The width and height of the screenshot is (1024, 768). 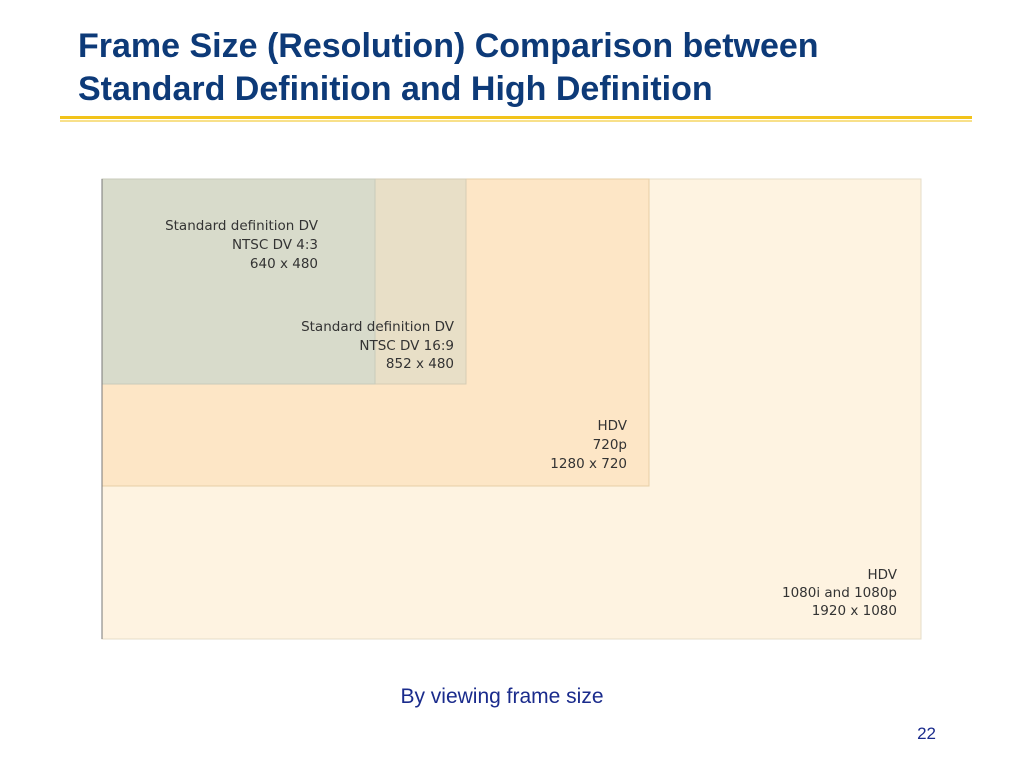 What do you see at coordinates (395, 89) in the screenshot?
I see `title-line: Standard Definition and High Definition` at bounding box center [395, 89].